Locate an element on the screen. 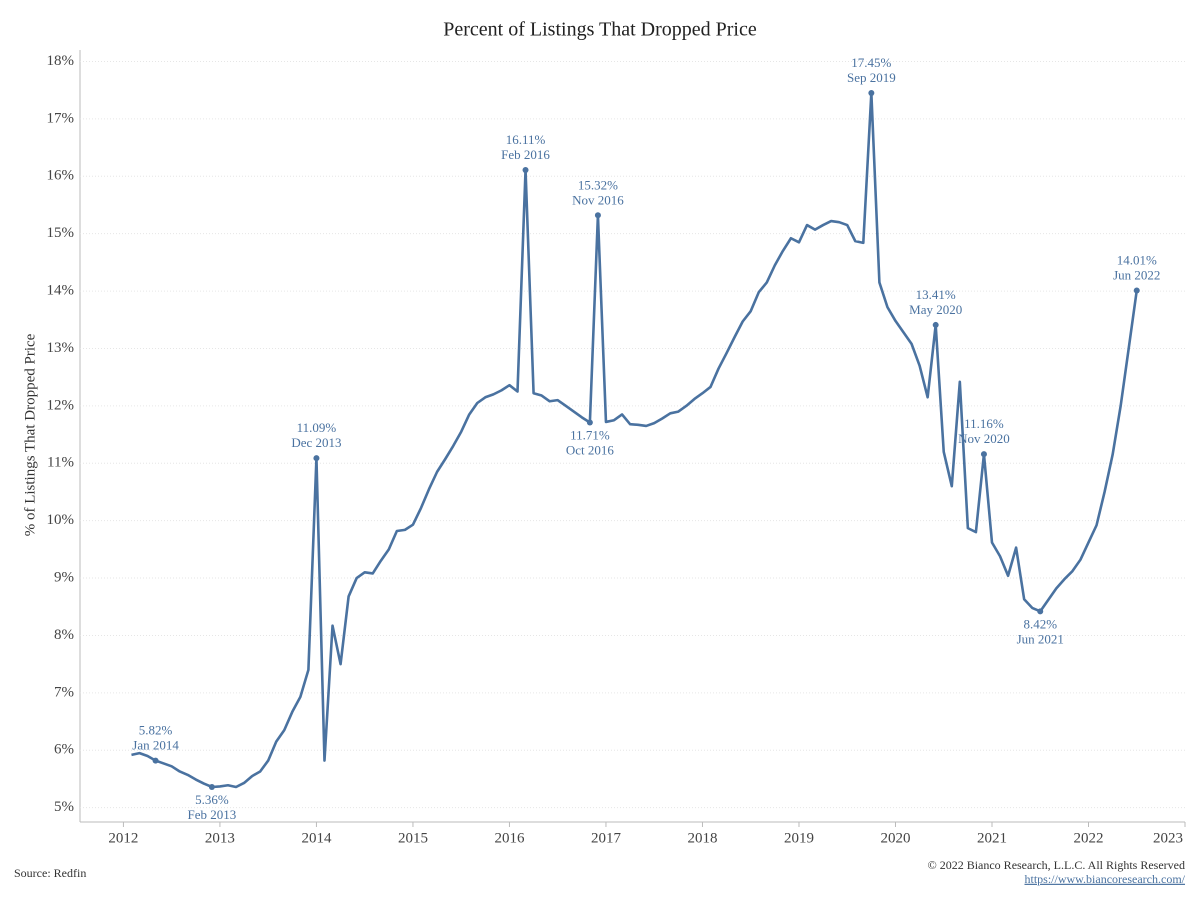 This screenshot has height=900, width=1200. x-tick-label: 2014 is located at coordinates (316, 838).